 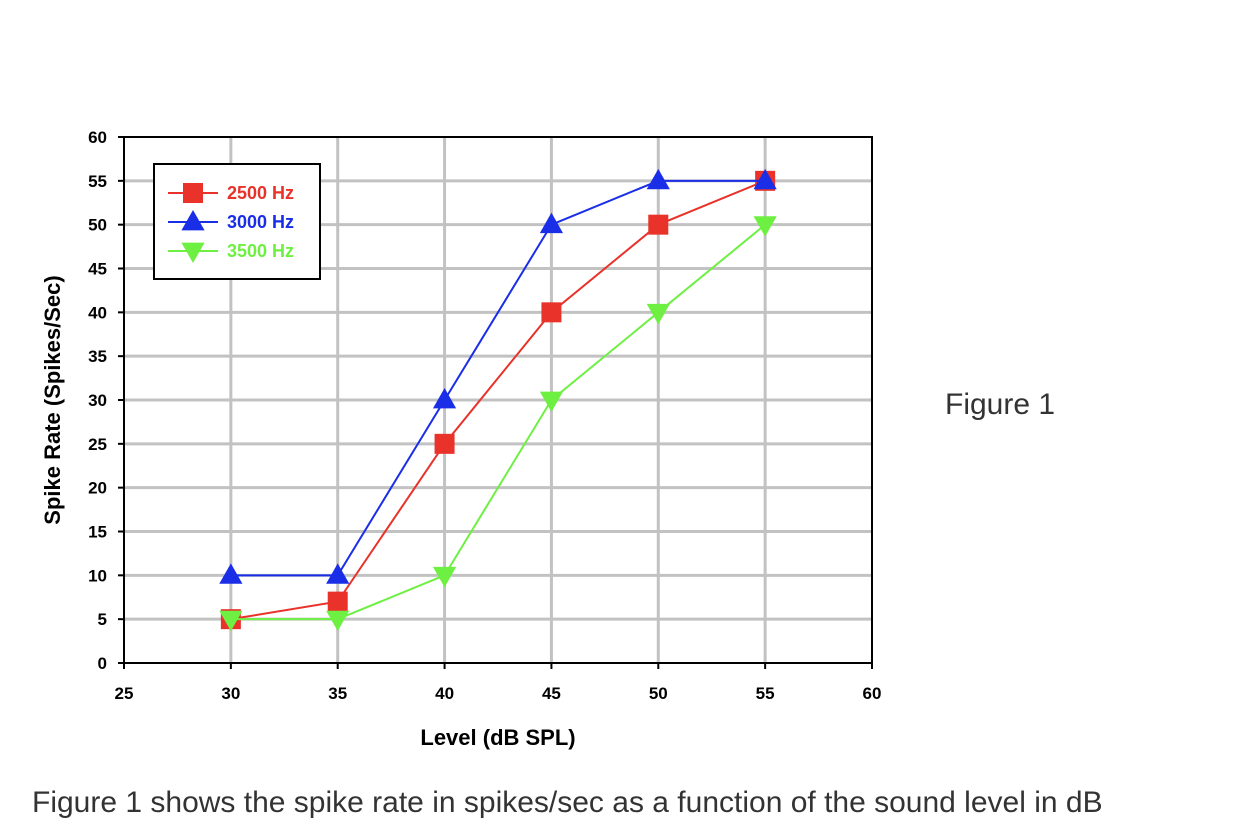 I want to click on y-tick-label: 25, so click(x=97, y=444).